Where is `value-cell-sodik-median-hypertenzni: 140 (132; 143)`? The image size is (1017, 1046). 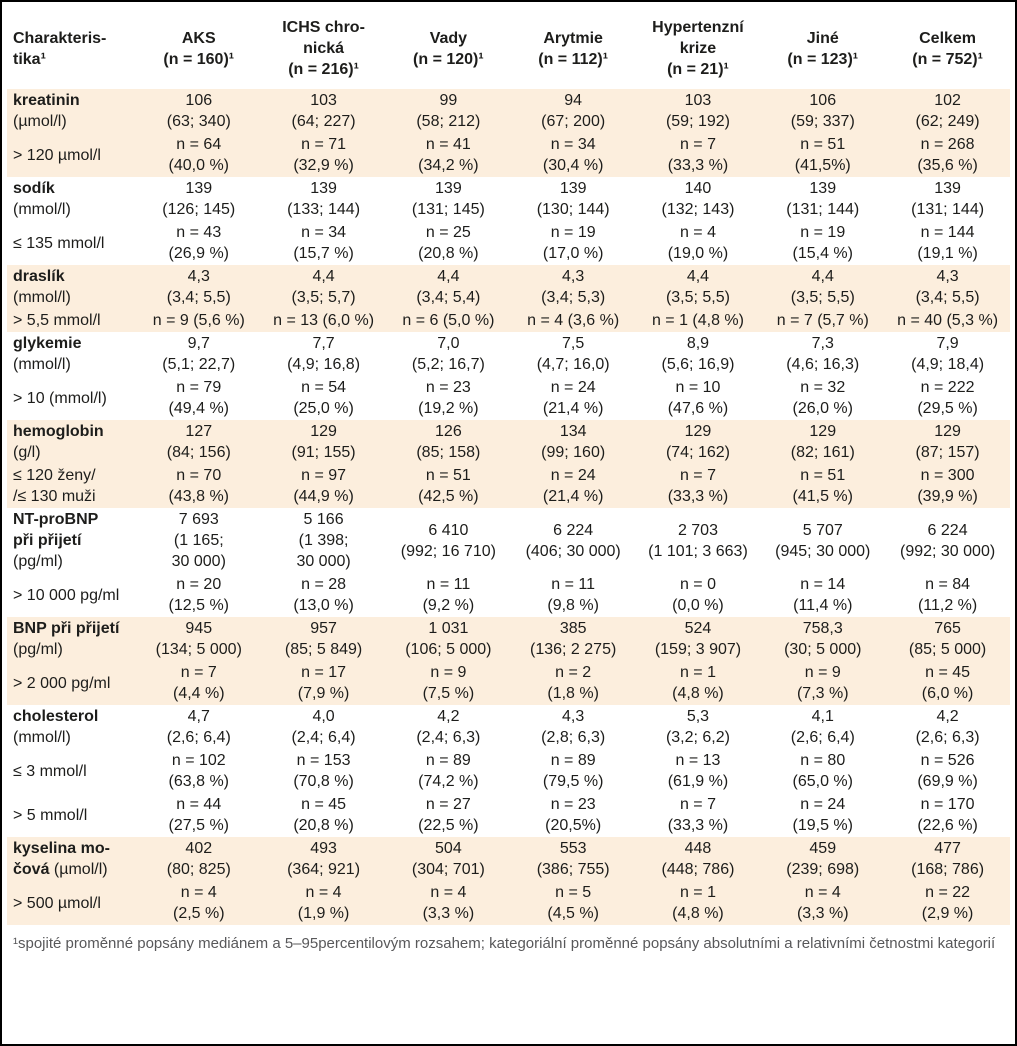 value-cell-sodik-median-hypertenzni: 140 (132; 143) is located at coordinates (698, 199).